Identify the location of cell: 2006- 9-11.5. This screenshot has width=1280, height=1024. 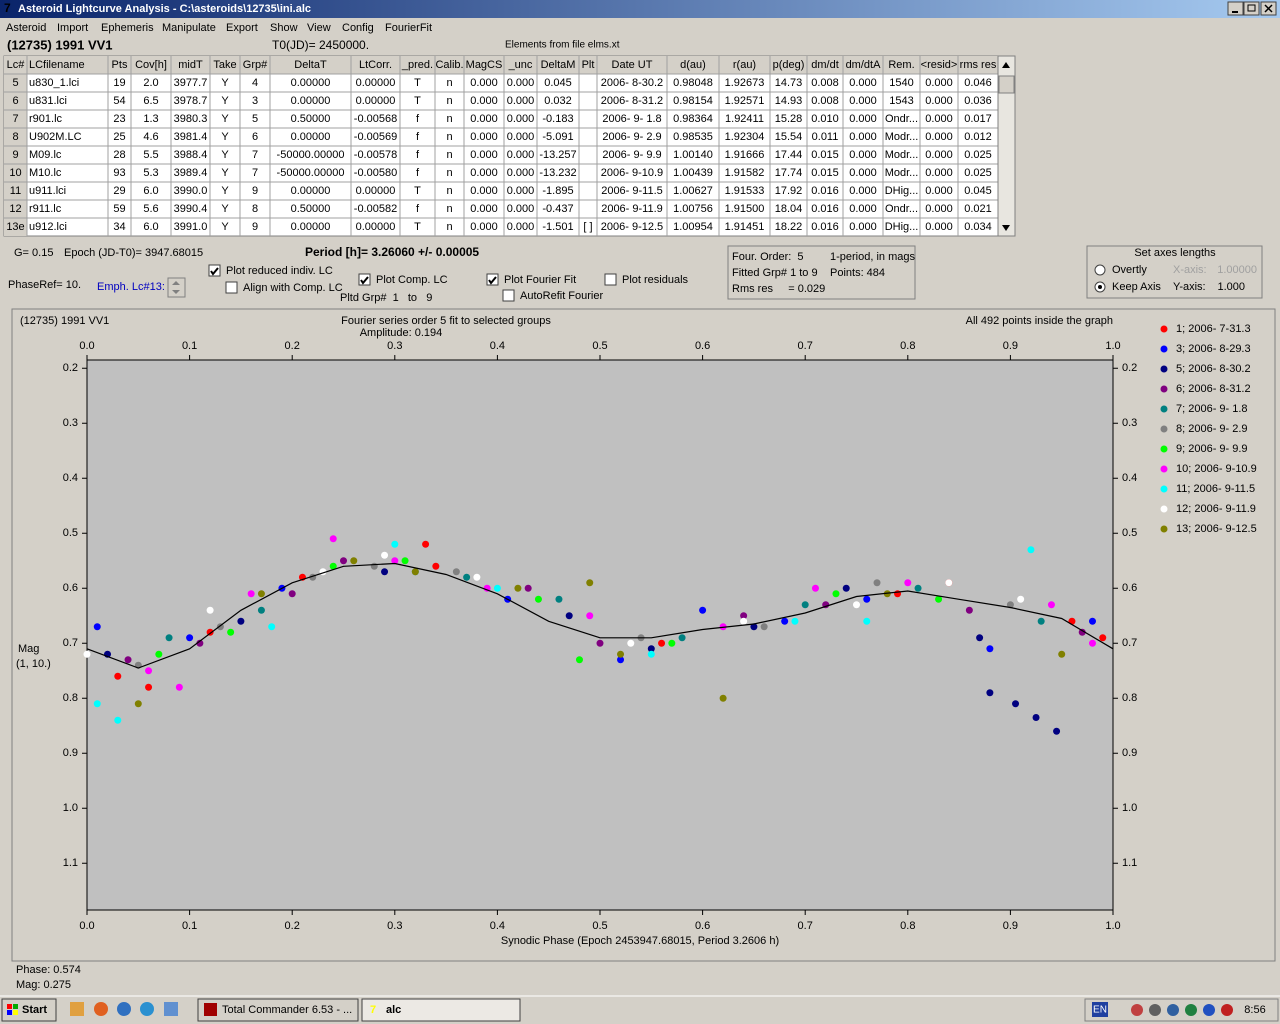
(632, 191).